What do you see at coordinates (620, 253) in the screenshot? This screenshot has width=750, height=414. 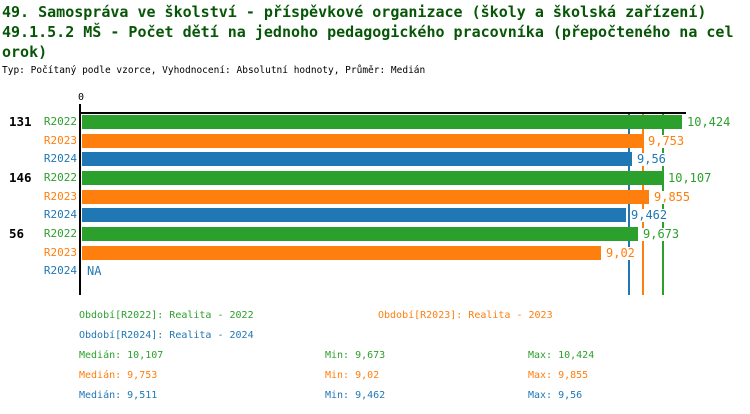 I see `bar-value-56-r2023: 9,02` at bounding box center [620, 253].